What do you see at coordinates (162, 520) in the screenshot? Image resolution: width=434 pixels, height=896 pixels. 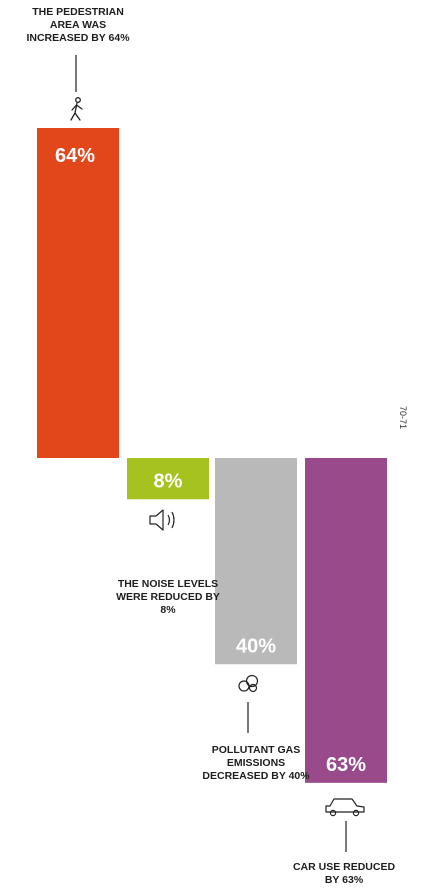 I see `speaker-icon` at bounding box center [162, 520].